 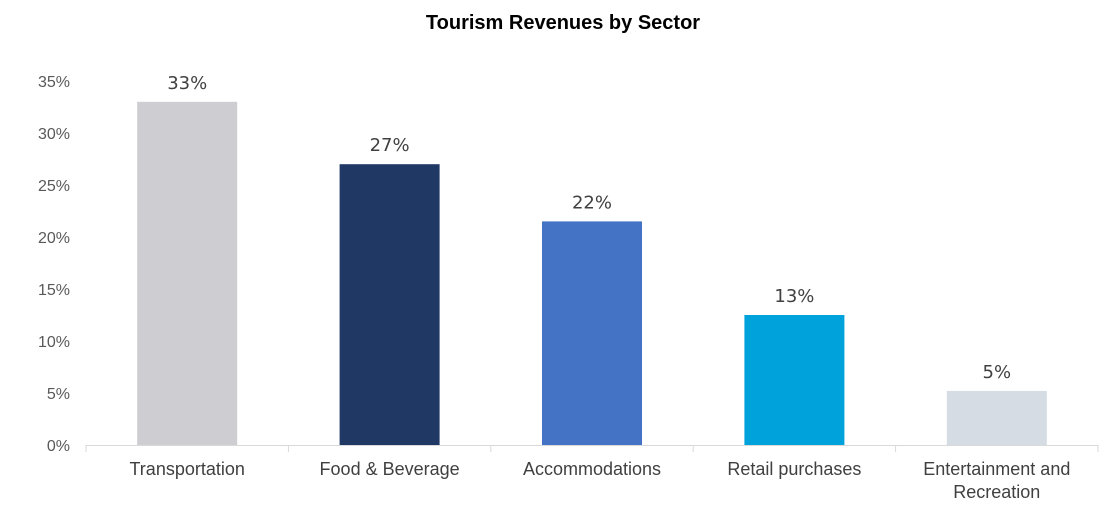 I want to click on x-tick-label-line: Recreation, so click(x=996, y=492).